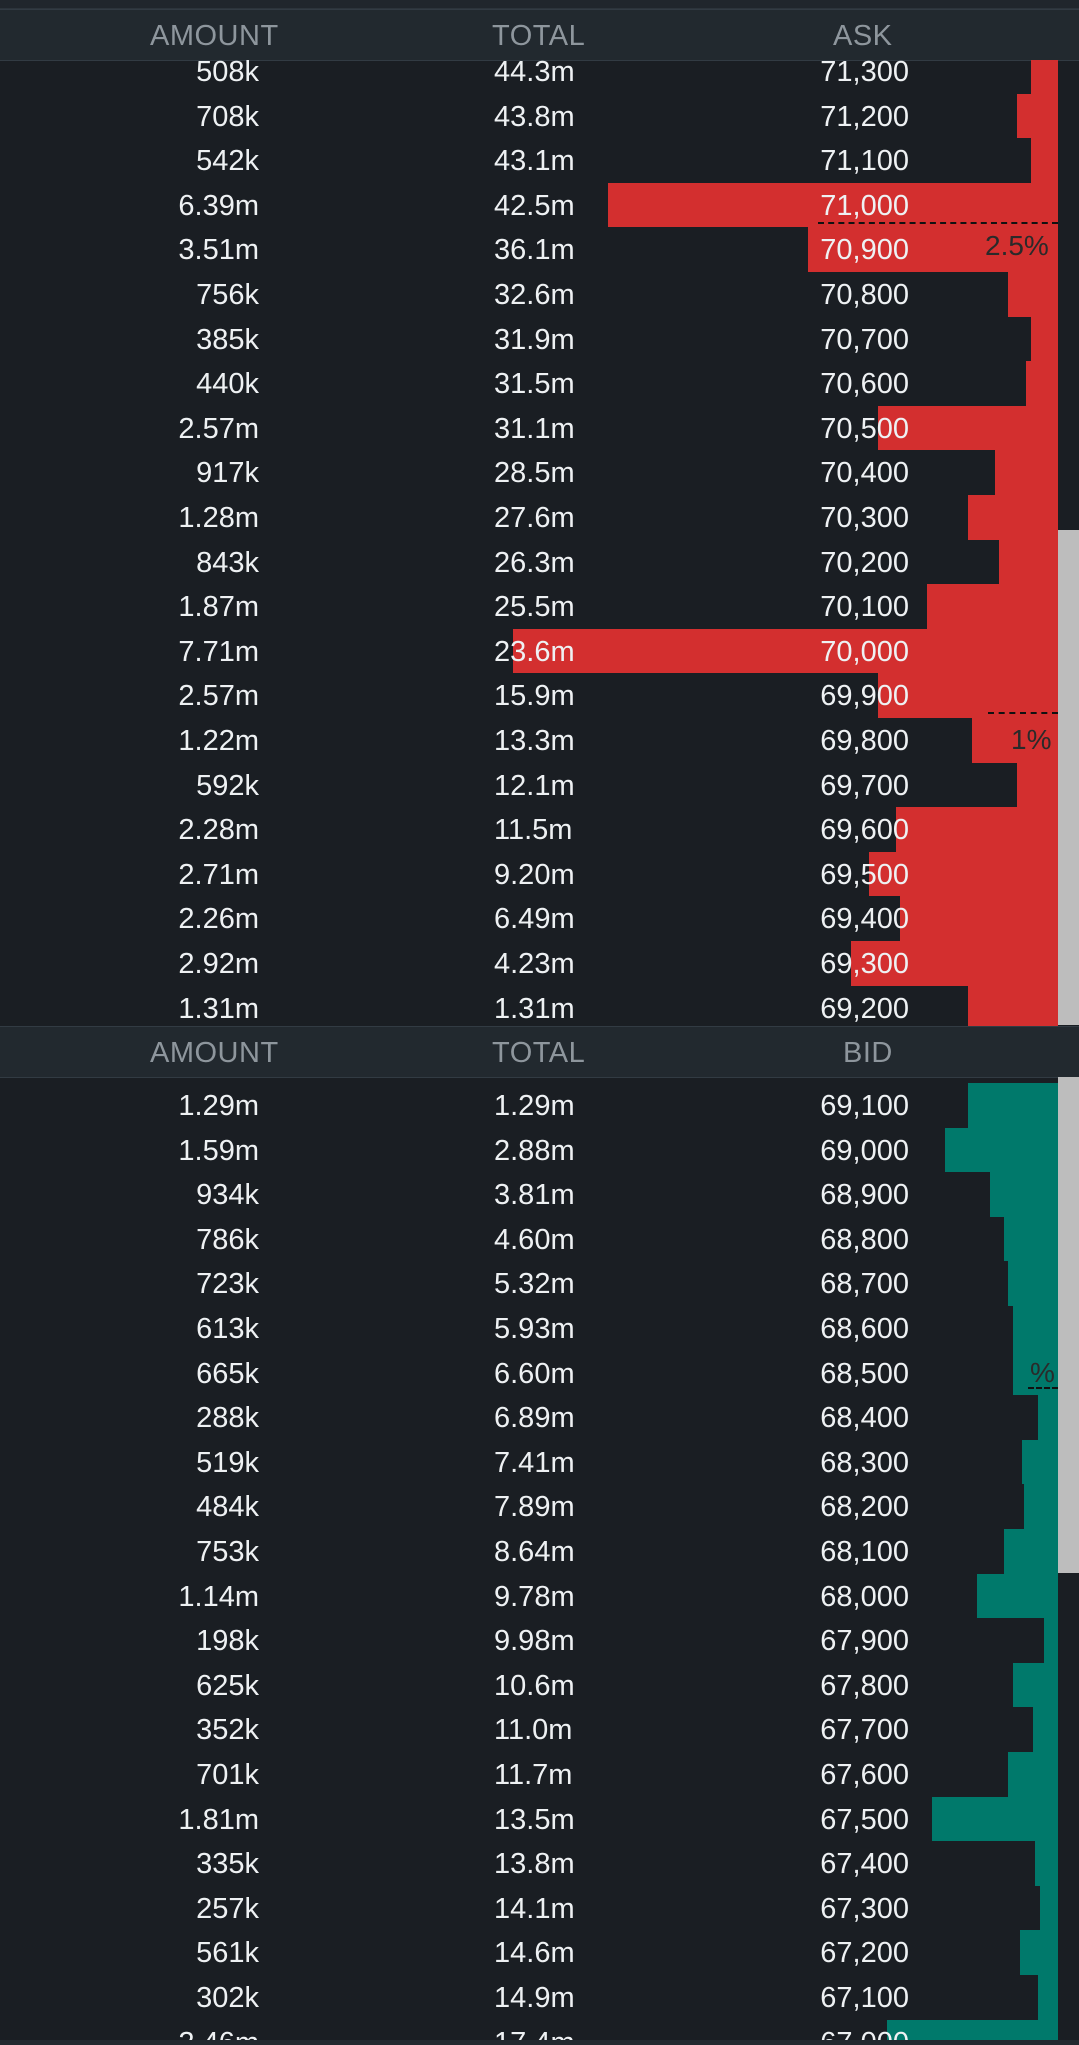 The height and width of the screenshot is (2045, 1079). What do you see at coordinates (539, 1640) in the screenshot?
I see `bid-row: 198k 9.98m 67,900` at bounding box center [539, 1640].